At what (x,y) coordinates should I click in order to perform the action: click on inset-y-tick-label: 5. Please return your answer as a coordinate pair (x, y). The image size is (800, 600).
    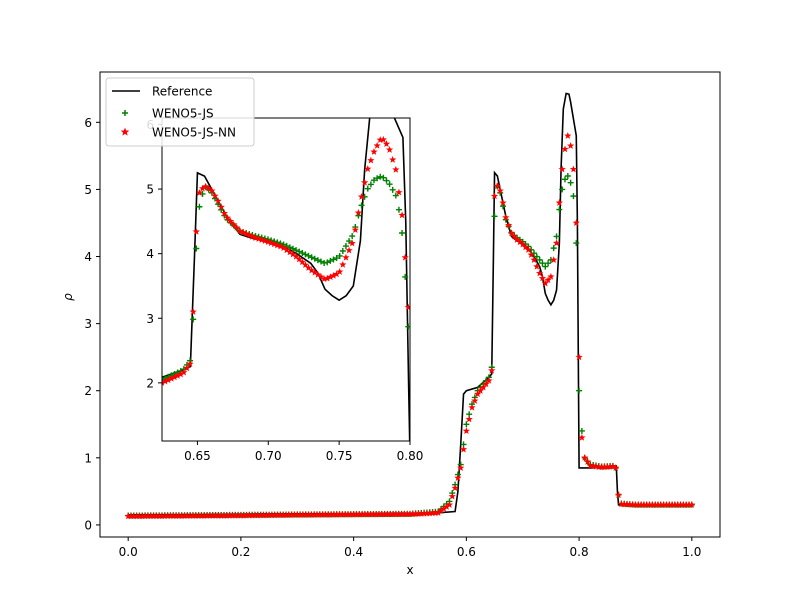
    Looking at the image, I should click on (150, 190).